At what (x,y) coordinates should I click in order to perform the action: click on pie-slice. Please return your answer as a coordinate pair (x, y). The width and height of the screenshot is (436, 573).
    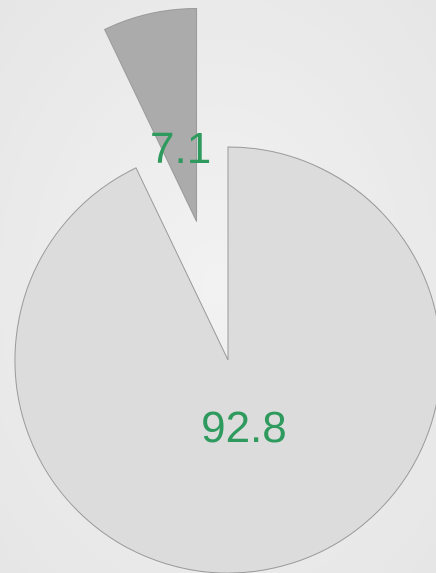
    Looking at the image, I should click on (150, 115).